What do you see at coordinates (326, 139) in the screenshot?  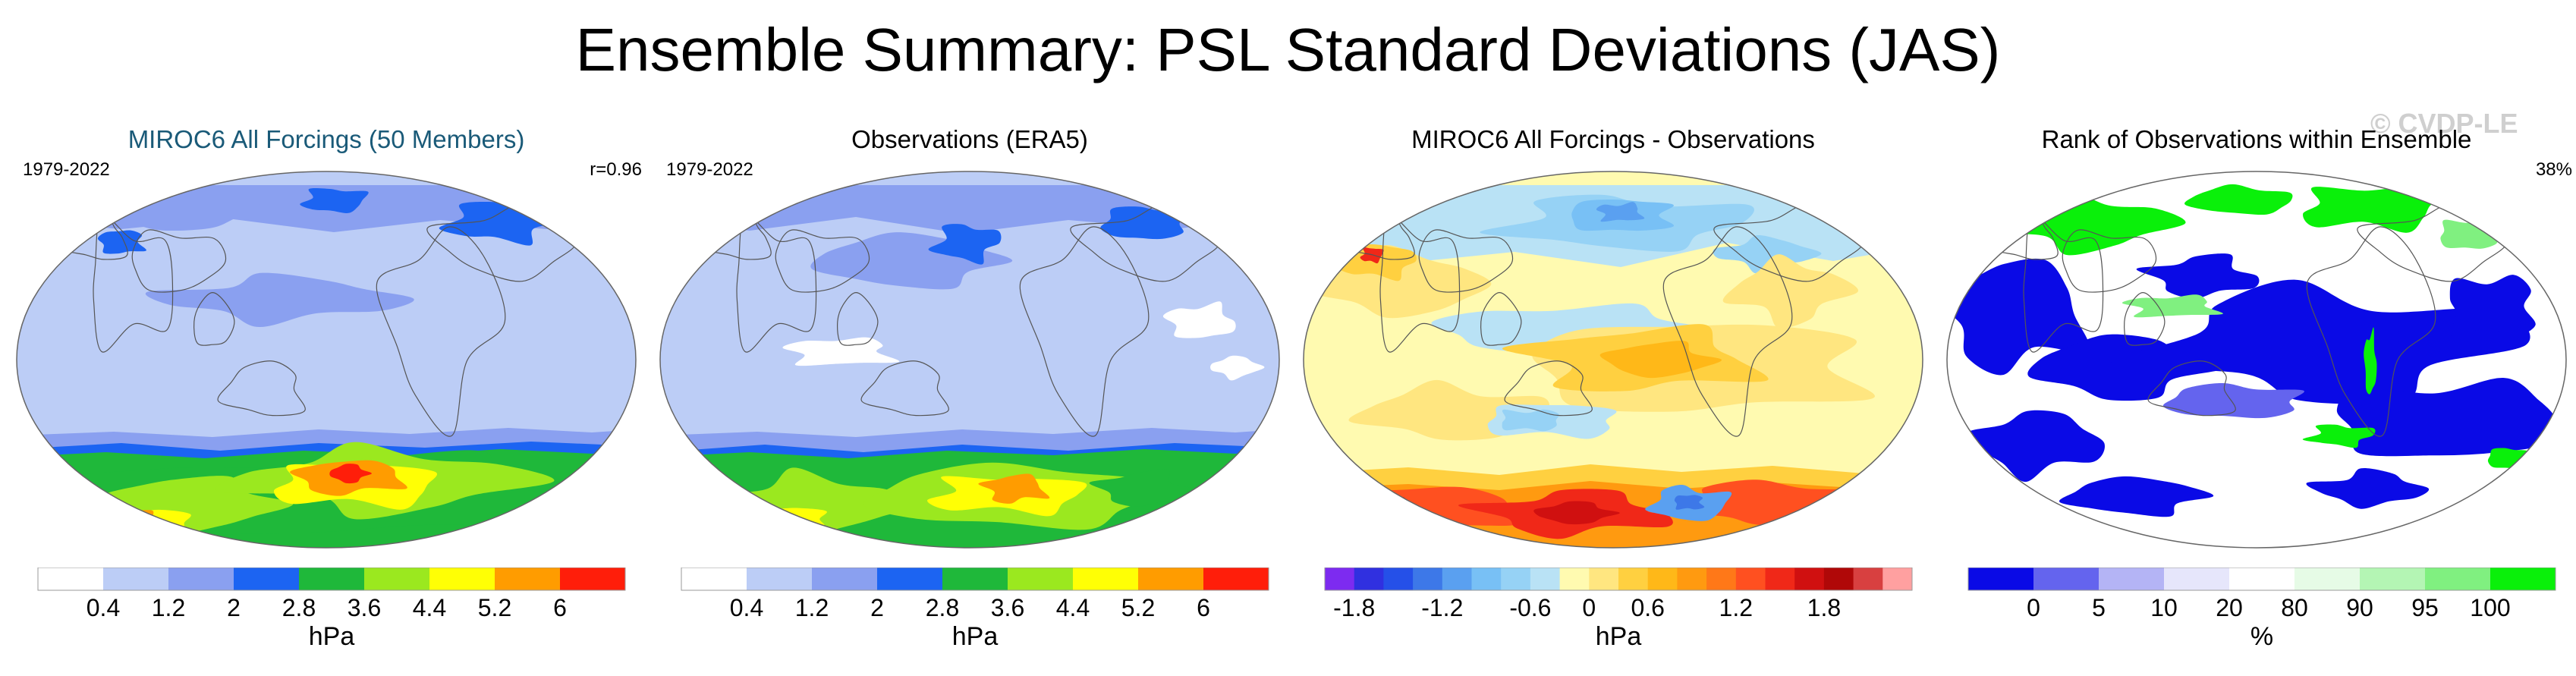 I see `panel-title: MIROC6 All Forcings (50 Members)` at bounding box center [326, 139].